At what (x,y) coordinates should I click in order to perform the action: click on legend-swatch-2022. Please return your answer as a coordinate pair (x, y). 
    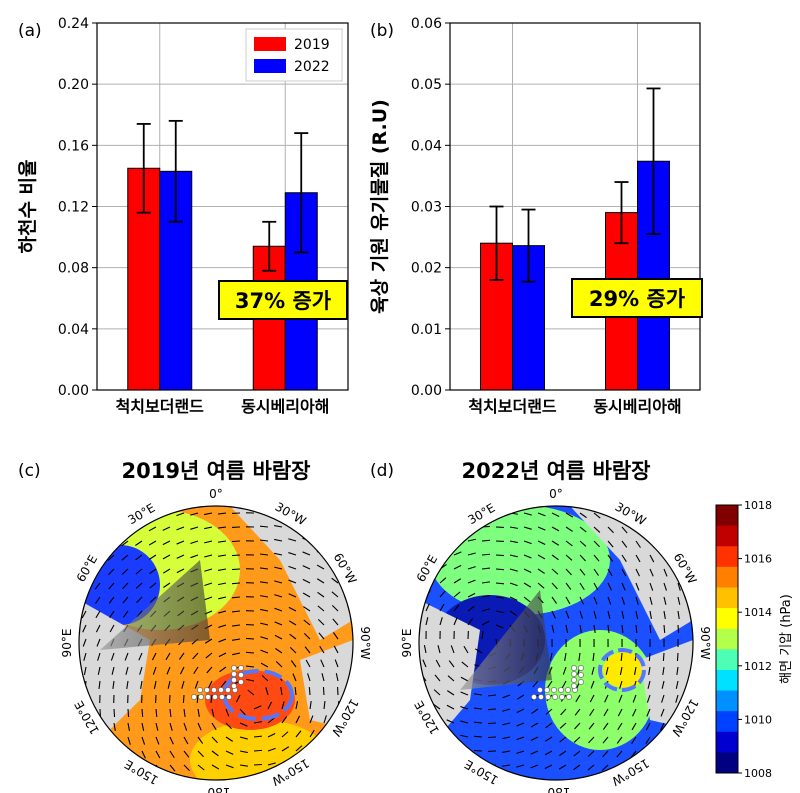
    Looking at the image, I should click on (270, 66).